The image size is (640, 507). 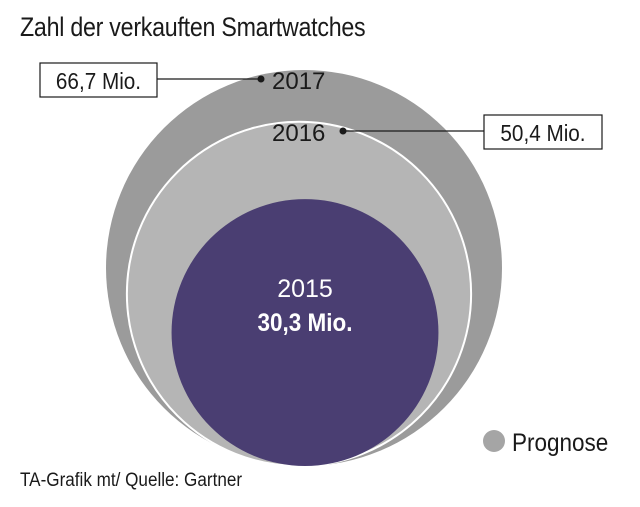 What do you see at coordinates (193, 27) in the screenshot?
I see `chart-title: Zahl der verkauften Smartwatches` at bounding box center [193, 27].